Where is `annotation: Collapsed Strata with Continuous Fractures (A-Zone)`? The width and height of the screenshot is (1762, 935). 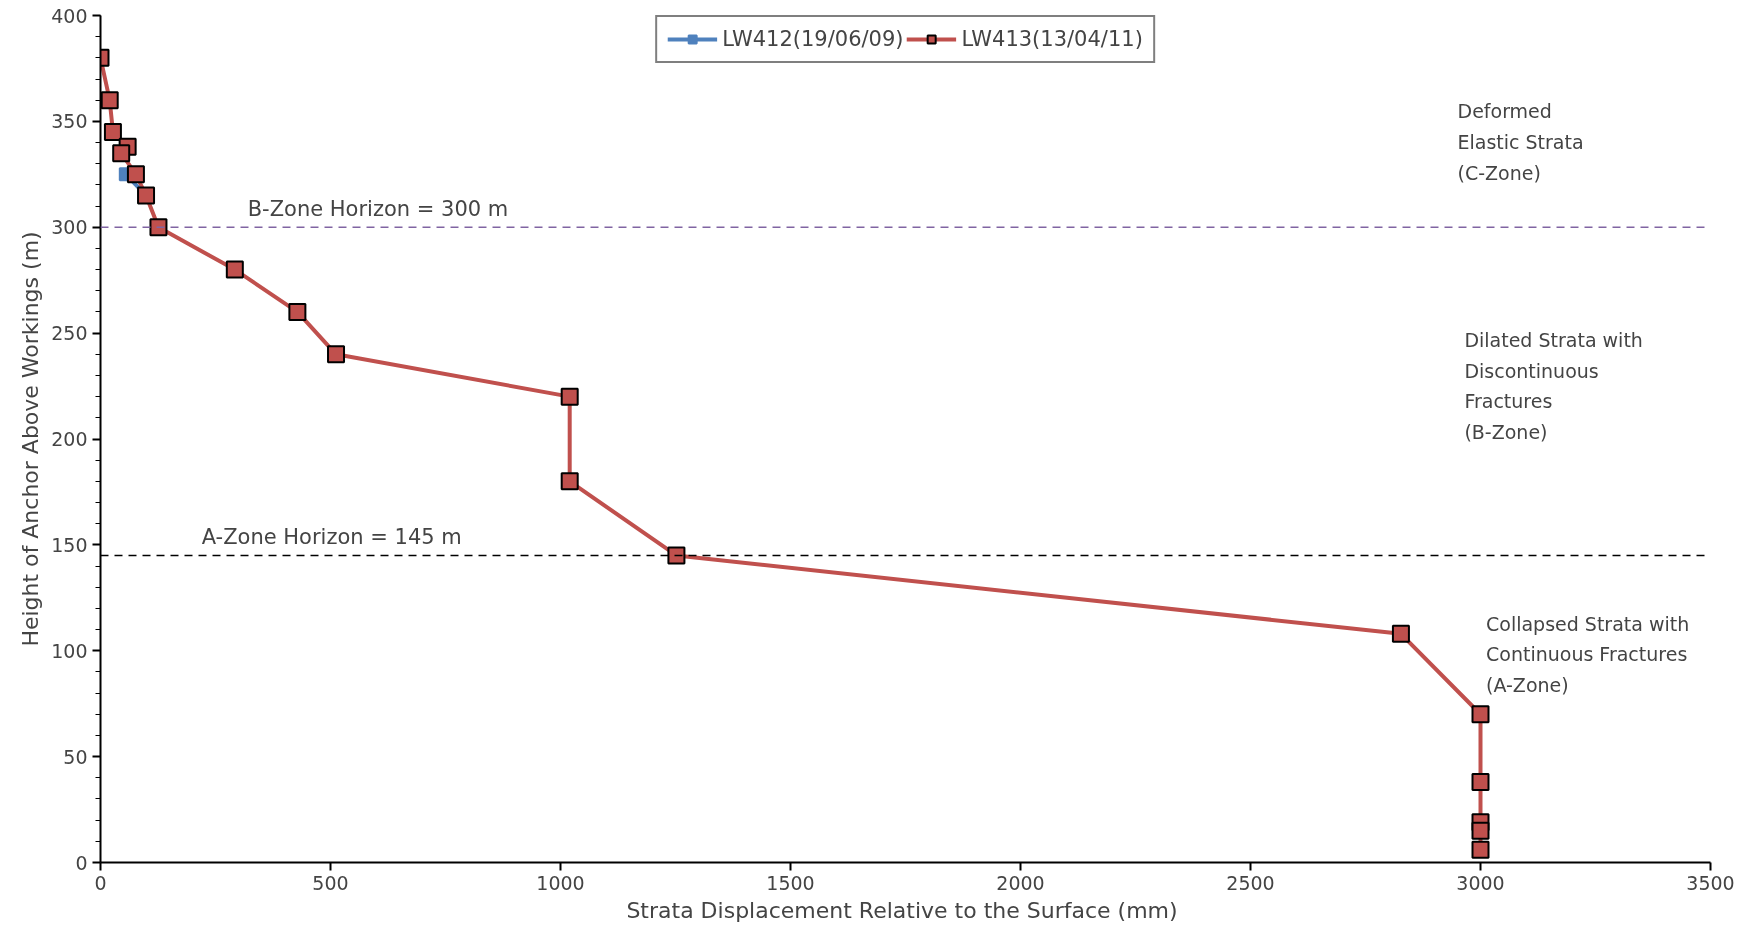
annotation: Collapsed Strata with Continuous Fractures (A-Zone) is located at coordinates (1588, 654).